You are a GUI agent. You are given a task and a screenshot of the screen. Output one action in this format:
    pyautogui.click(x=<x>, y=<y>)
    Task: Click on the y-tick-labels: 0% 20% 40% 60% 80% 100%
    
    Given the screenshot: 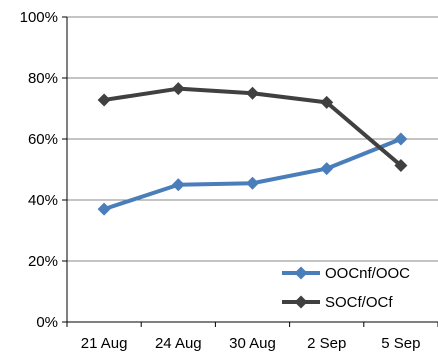 What is the action you would take?
    pyautogui.click(x=39, y=170)
    